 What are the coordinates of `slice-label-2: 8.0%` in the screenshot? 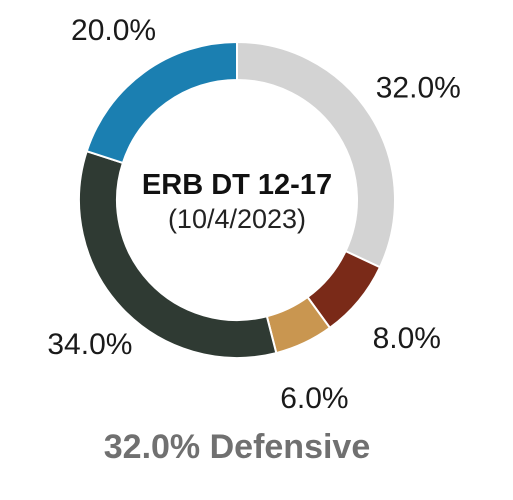 It's located at (407, 338).